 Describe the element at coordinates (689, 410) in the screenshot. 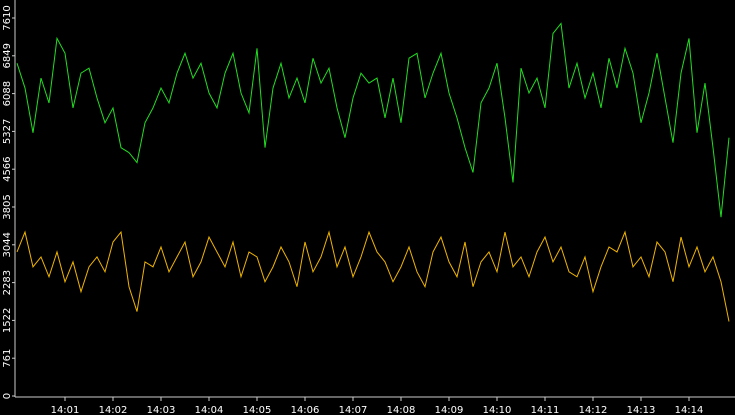

I see `x-tick-label: 14:14` at that location.